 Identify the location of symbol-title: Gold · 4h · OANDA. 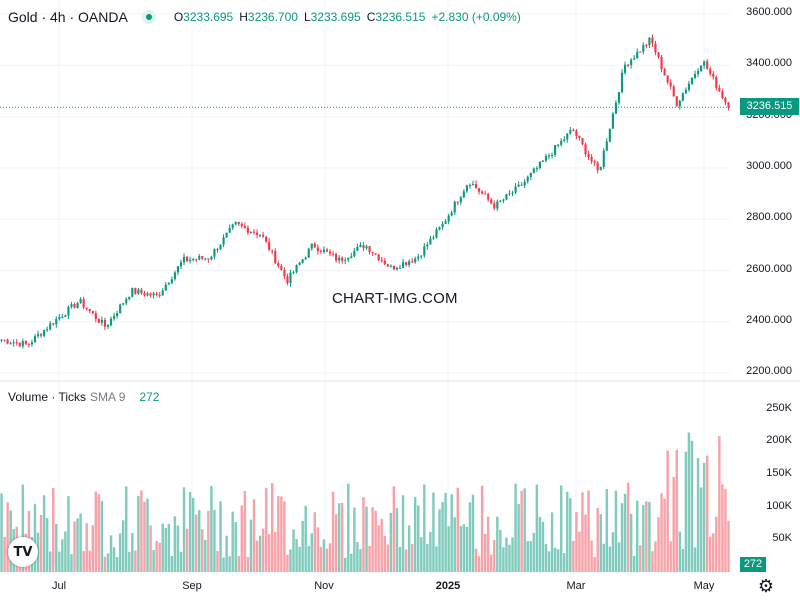
(68, 17).